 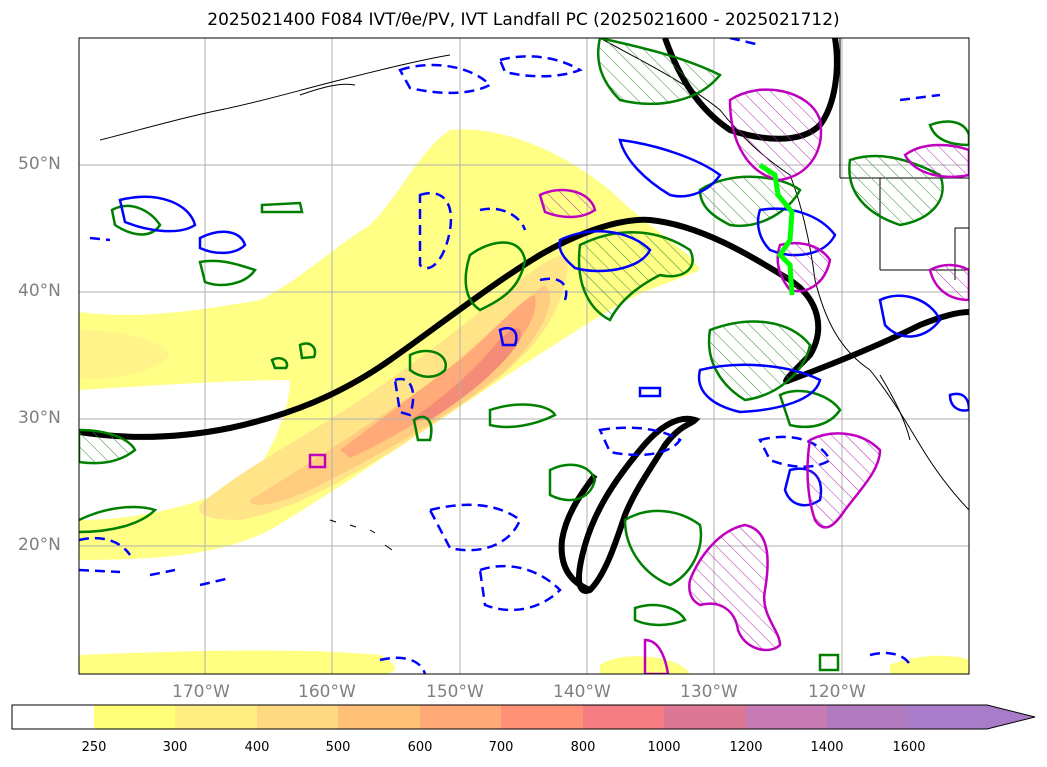 What do you see at coordinates (972, 717) in the screenshot?
I see `colorbar-extend-arrow` at bounding box center [972, 717].